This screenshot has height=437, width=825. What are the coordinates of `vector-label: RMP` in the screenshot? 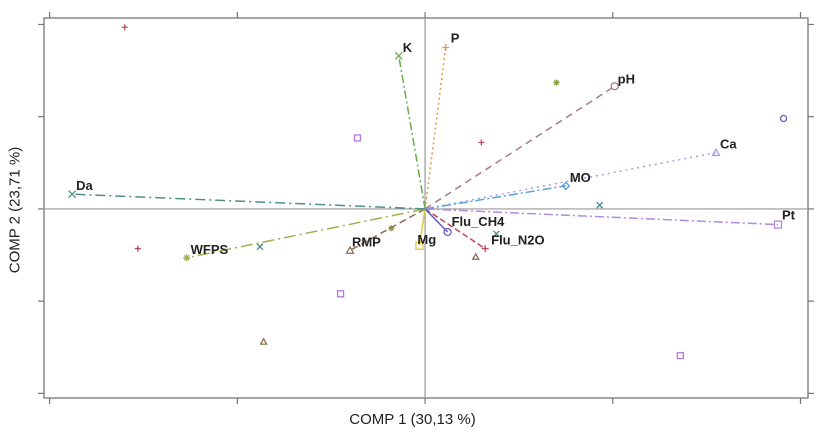 It's located at (366, 241).